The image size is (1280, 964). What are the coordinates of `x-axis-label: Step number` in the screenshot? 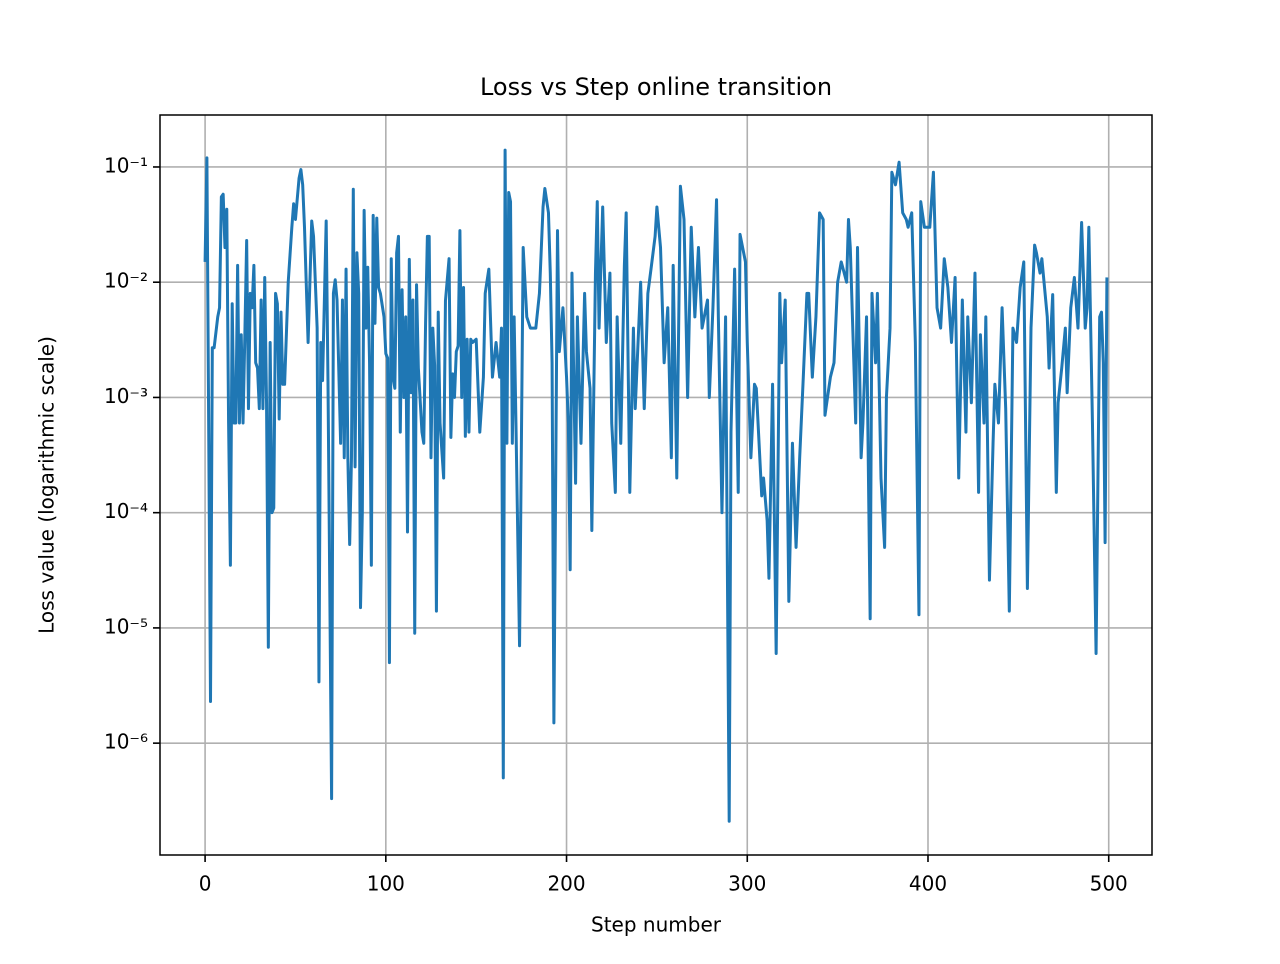 It's located at (656, 925).